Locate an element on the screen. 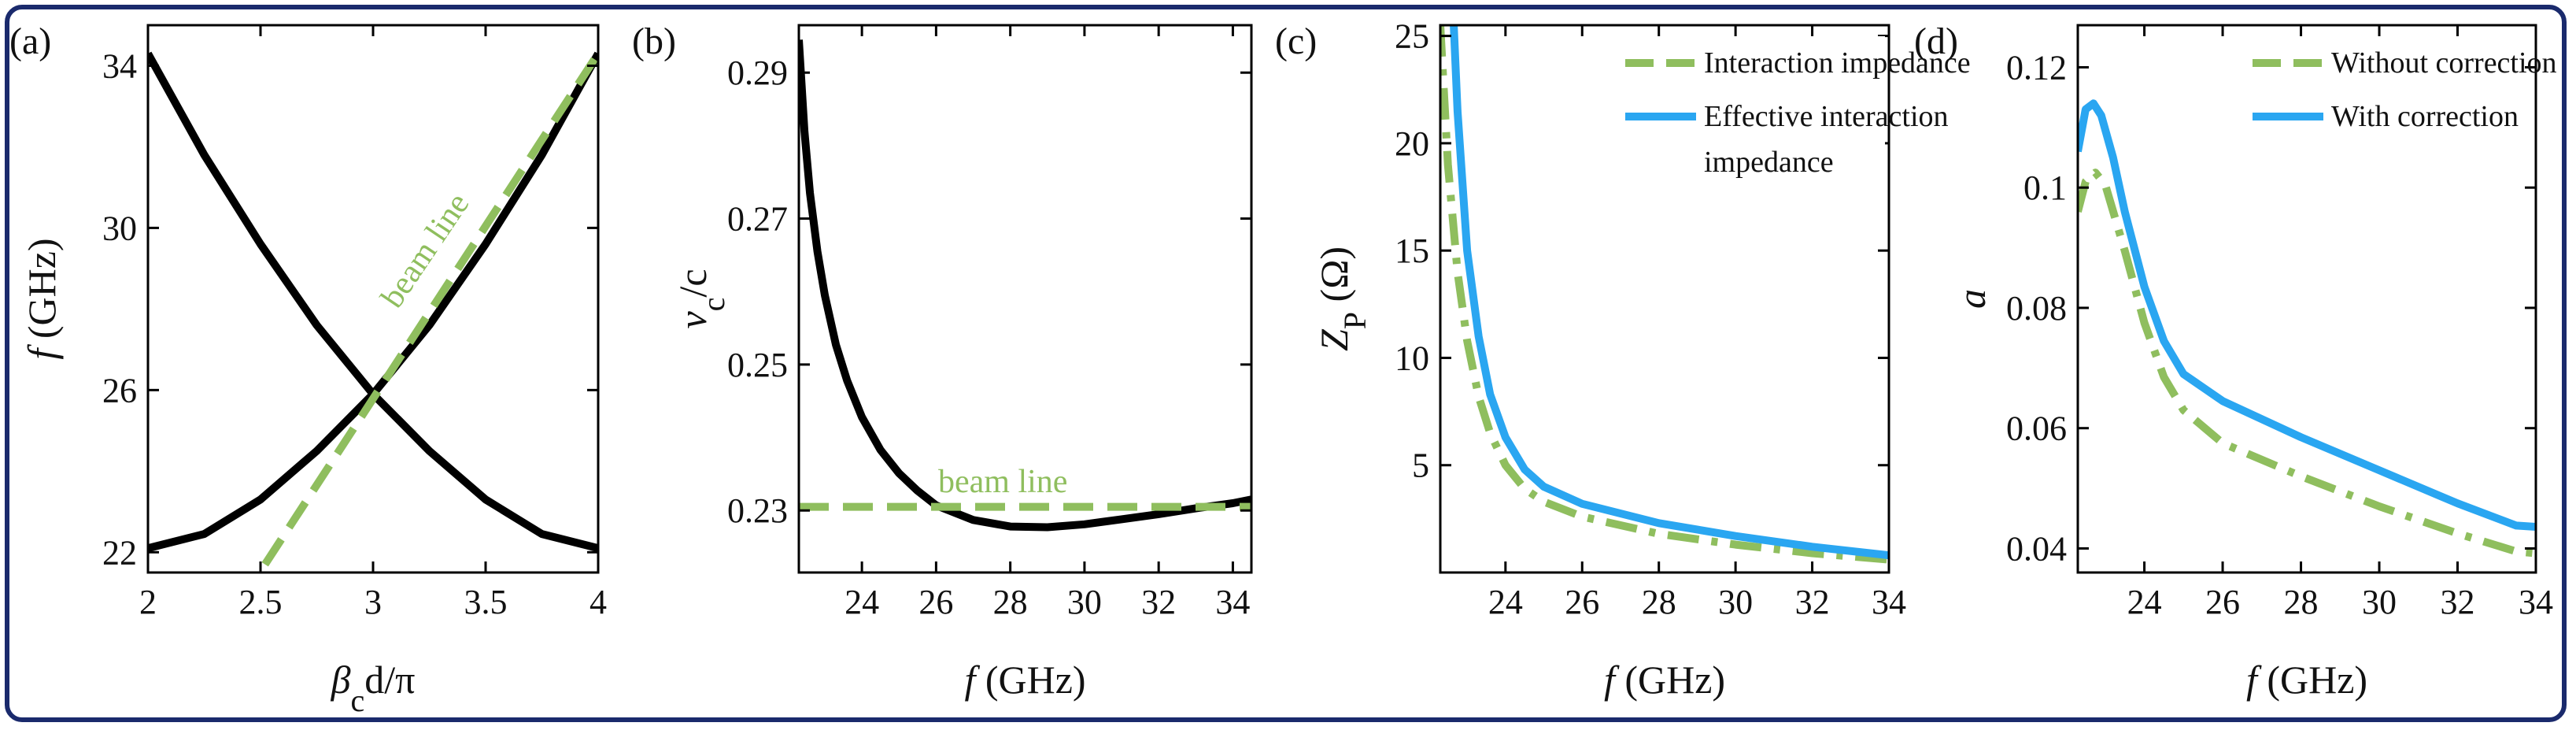 The image size is (2576, 730). legend-label-without-correction: Without correction is located at coordinates (2444, 63).